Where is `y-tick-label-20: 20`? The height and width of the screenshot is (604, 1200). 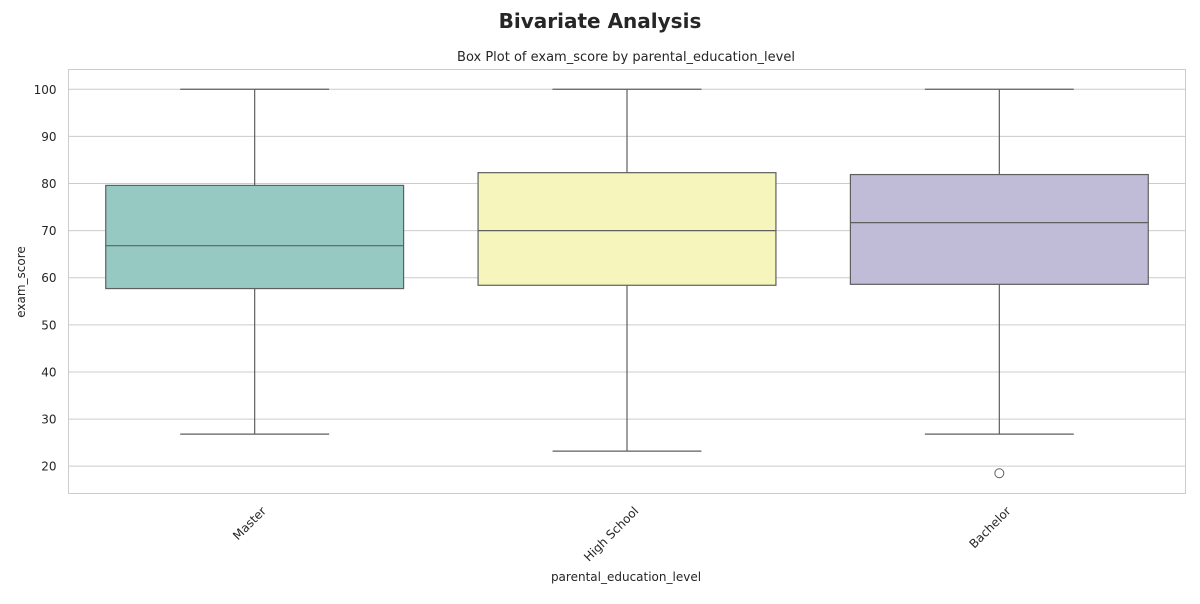 y-tick-label-20: 20 is located at coordinates (48, 467).